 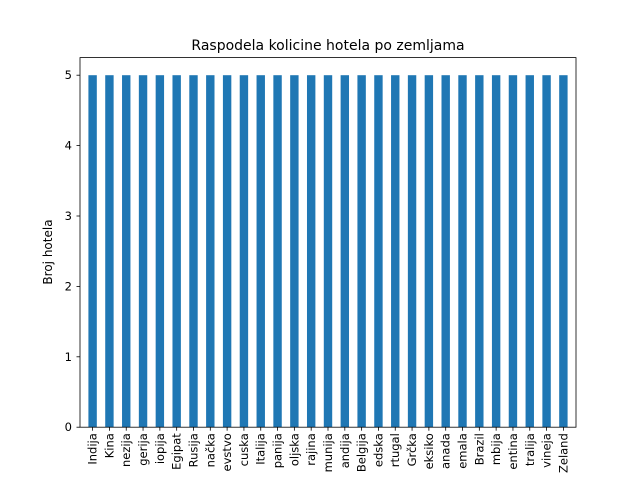 What do you see at coordinates (563, 453) in the screenshot?
I see `x-tick-label-28: Zeland` at bounding box center [563, 453].